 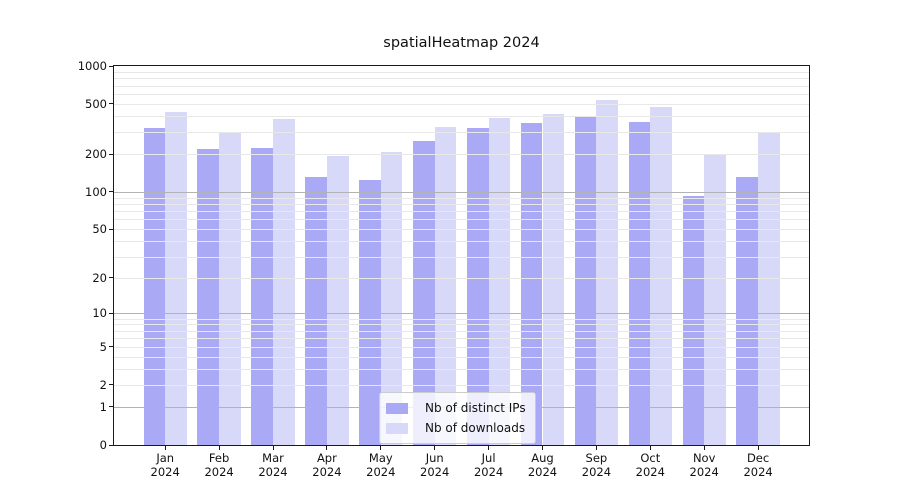 What do you see at coordinates (435, 465) in the screenshot?
I see `x-tick-label-jun: Jun 2024` at bounding box center [435, 465].